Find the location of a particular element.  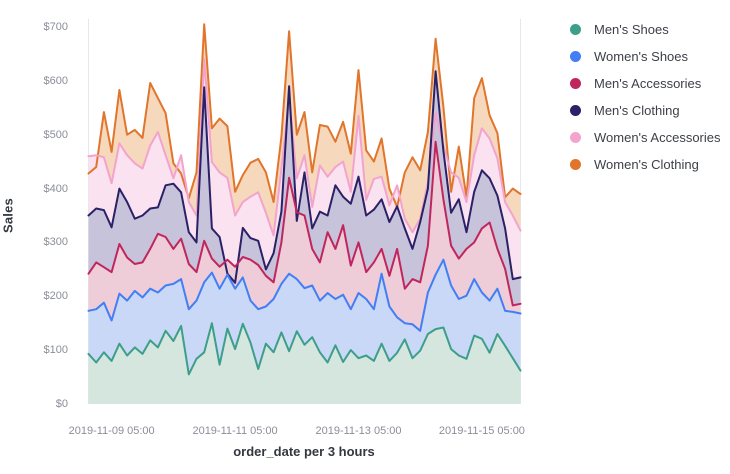

legend-item-label: Women's Clothing is located at coordinates (646, 164).